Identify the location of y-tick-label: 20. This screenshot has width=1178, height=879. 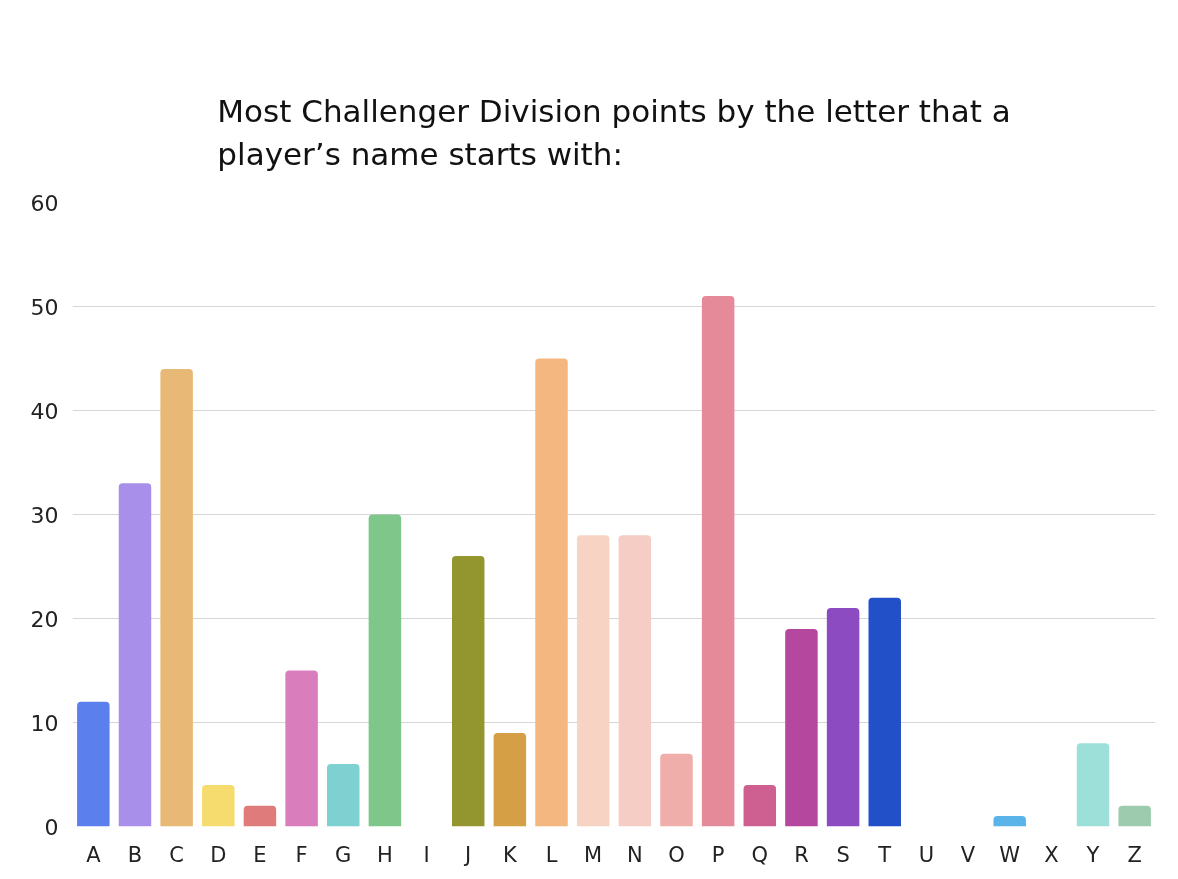
(44, 619).